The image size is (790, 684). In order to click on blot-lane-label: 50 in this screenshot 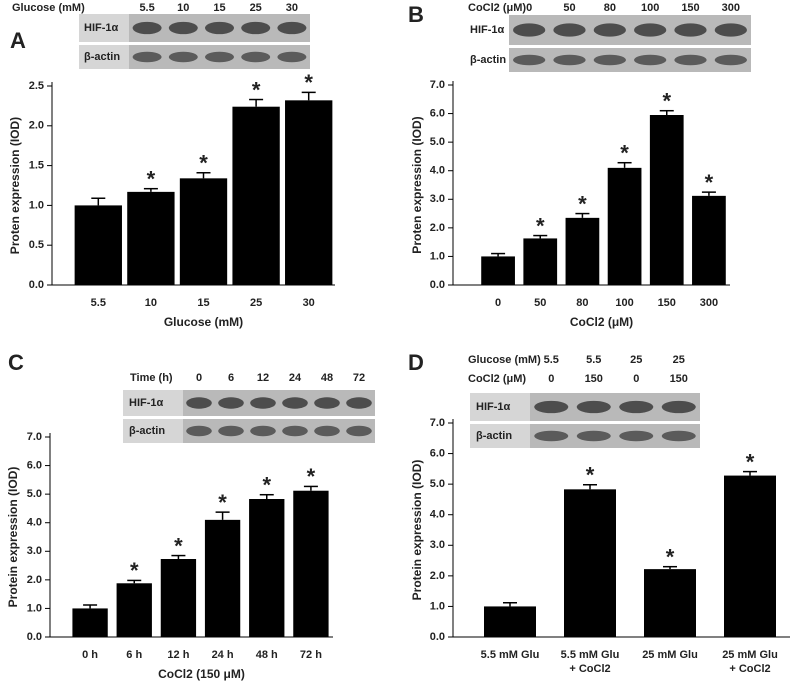, I will do `click(569, 8)`.